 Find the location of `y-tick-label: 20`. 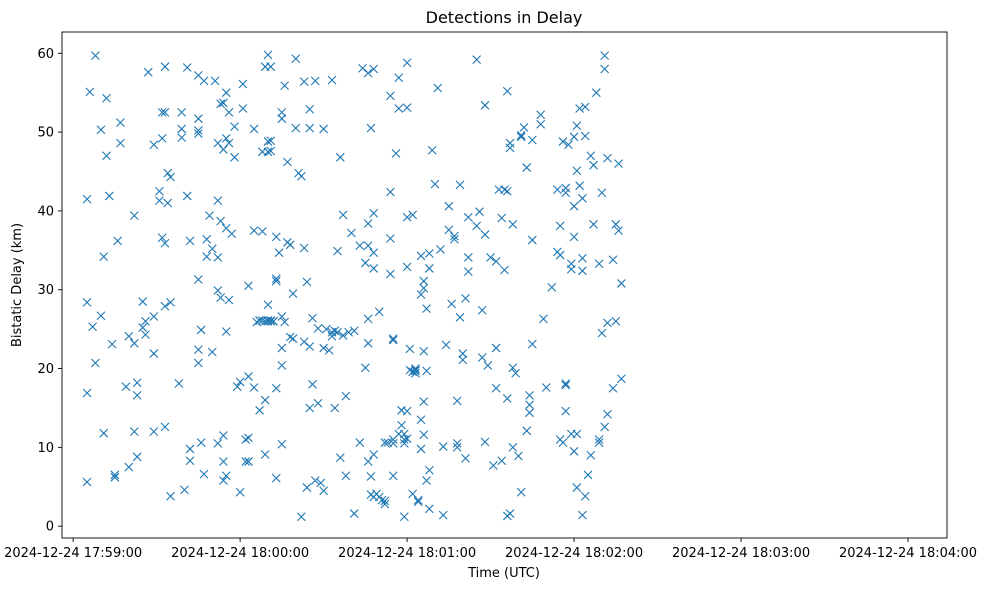

y-tick-label: 20 is located at coordinates (45, 369).